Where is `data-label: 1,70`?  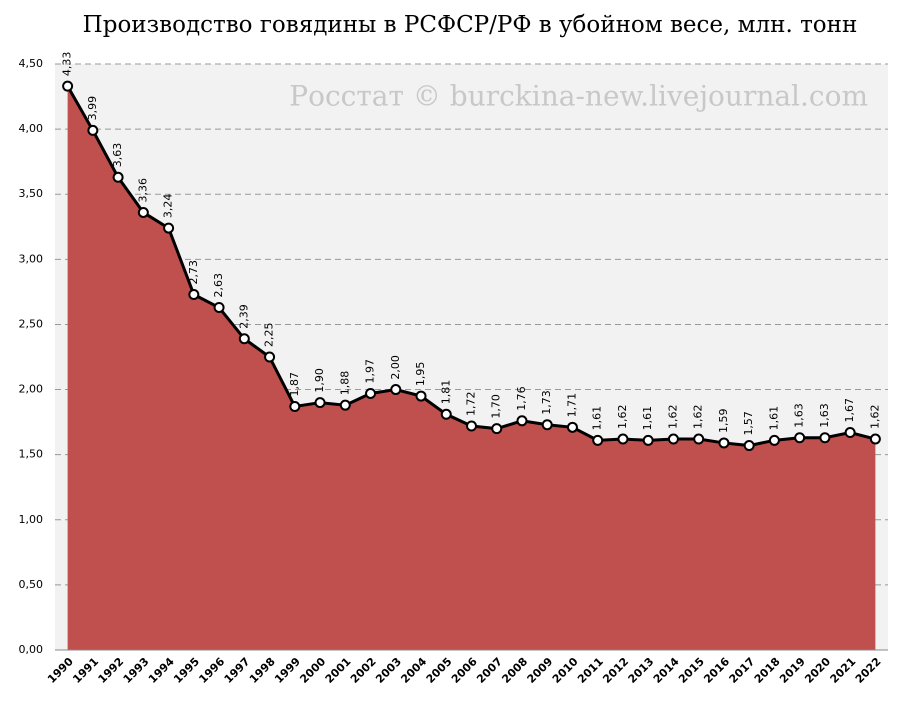
data-label: 1,70 is located at coordinates (496, 406).